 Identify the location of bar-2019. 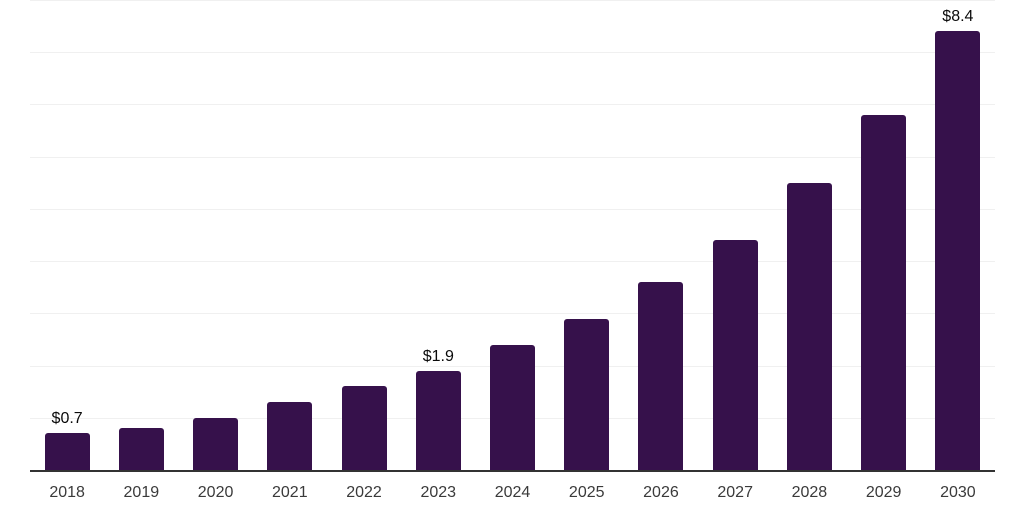
(141, 449).